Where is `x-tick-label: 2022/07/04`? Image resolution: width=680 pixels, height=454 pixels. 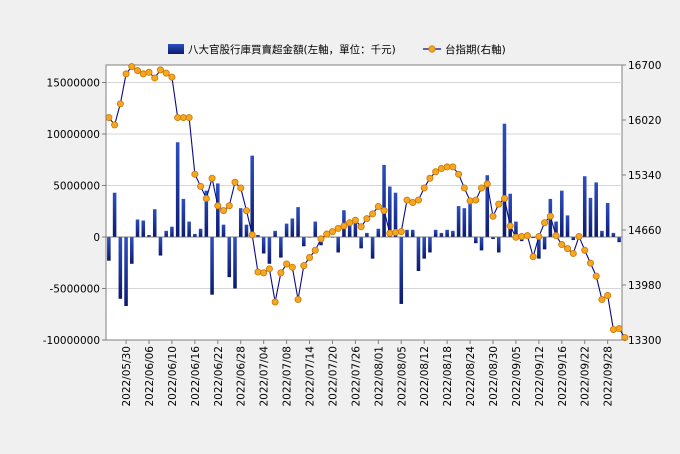
x-tick-label: 2022/07/04 is located at coordinates (265, 376).